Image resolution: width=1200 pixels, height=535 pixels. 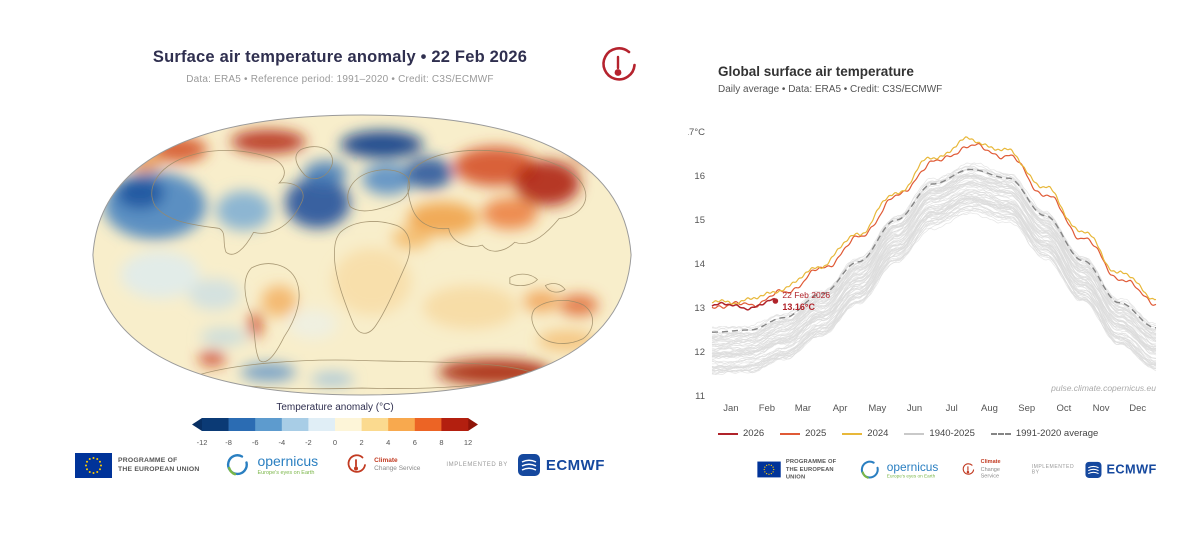 I want to click on x-axis-month-label: Jan, so click(x=730, y=408).